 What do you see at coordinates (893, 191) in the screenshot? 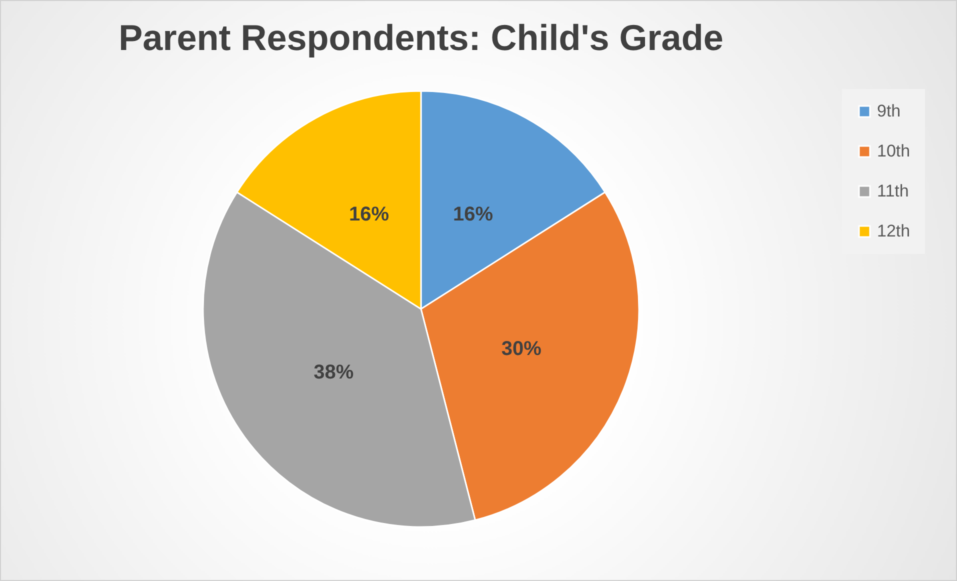
I see `legend-label: 11th` at bounding box center [893, 191].